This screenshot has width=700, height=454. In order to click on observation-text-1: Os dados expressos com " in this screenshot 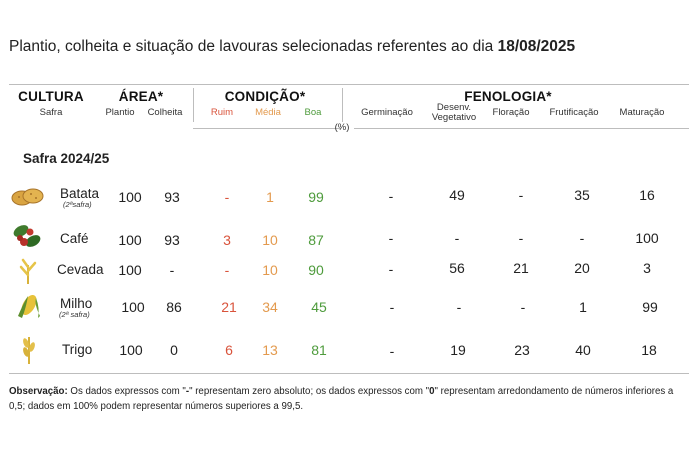, I will do `click(128, 391)`.